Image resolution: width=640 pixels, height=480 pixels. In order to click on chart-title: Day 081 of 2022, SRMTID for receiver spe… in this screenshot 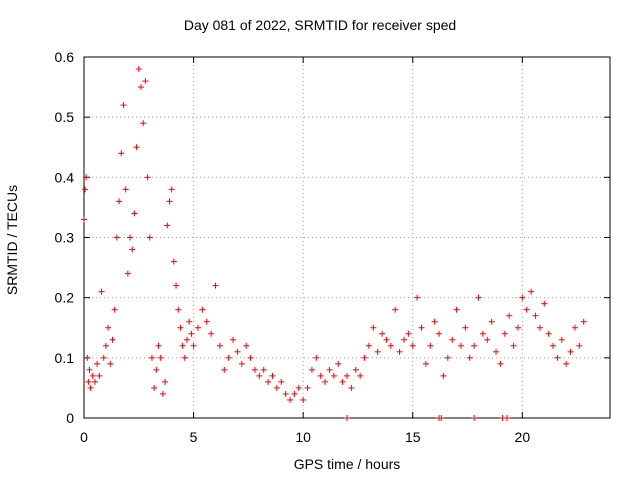, I will do `click(320, 25)`.